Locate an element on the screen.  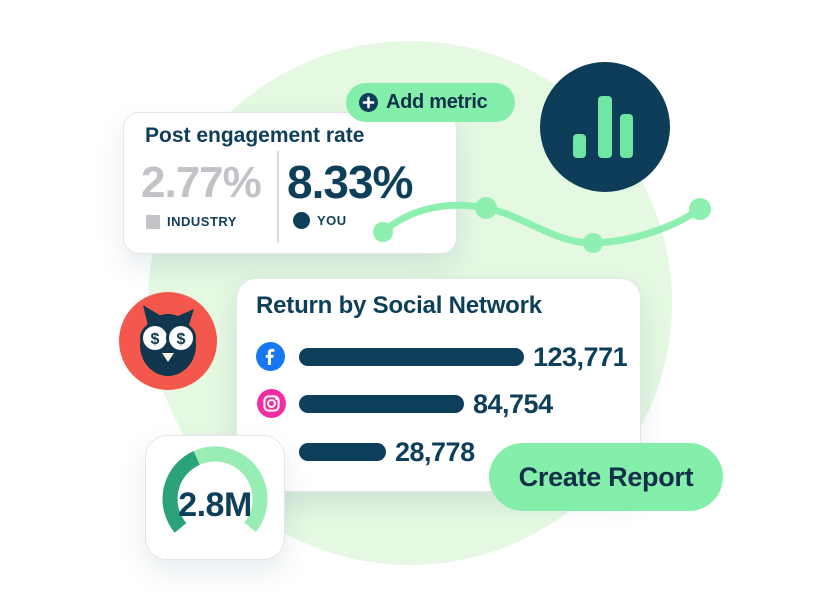
analytics-badge is located at coordinates (605, 127).